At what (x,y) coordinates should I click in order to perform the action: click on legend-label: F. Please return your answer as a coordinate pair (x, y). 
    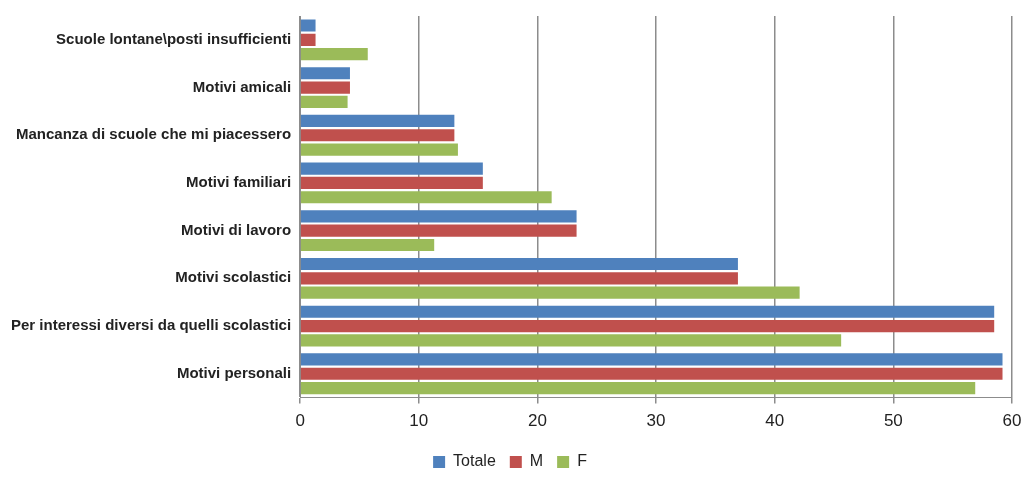
    Looking at the image, I should click on (582, 461).